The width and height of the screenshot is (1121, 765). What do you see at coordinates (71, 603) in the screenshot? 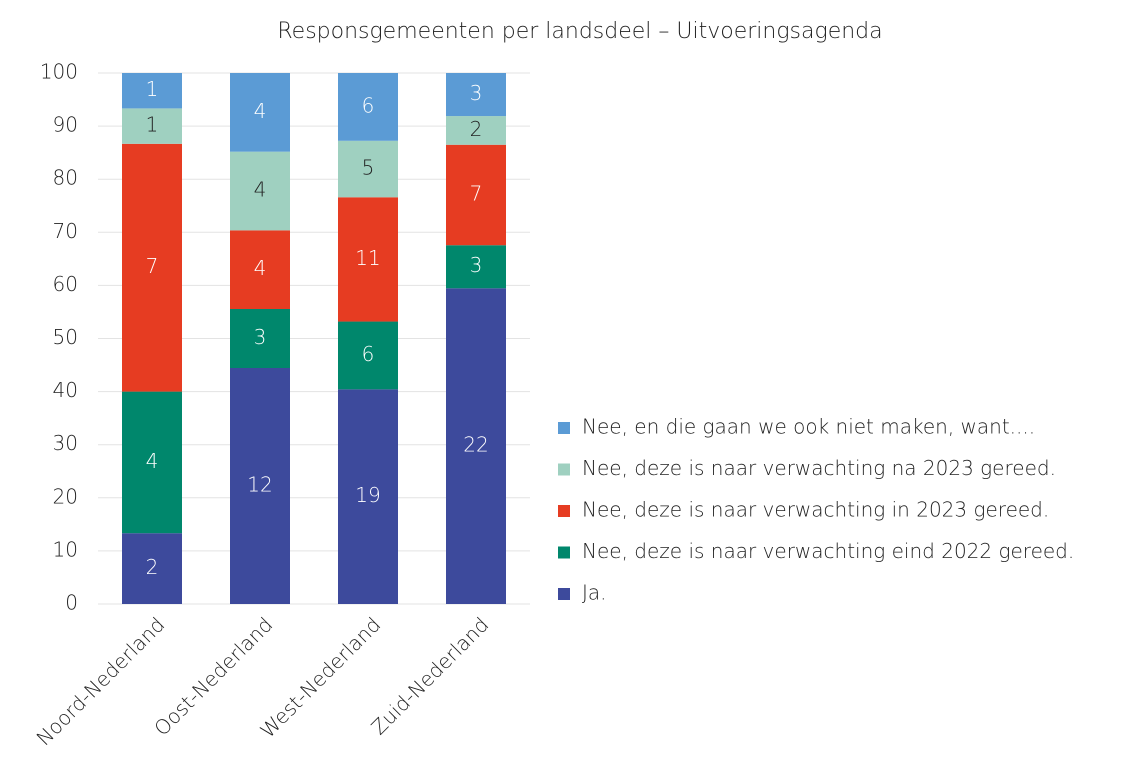
I see `y-tick-label: 0` at bounding box center [71, 603].